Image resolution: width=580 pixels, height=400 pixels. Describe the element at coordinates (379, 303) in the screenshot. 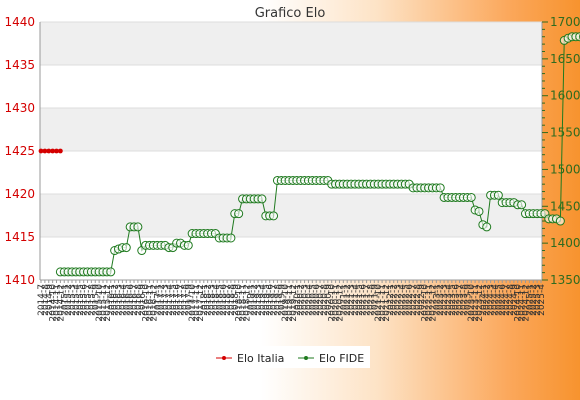

I see `x-tick-label: 2021-10` at that location.